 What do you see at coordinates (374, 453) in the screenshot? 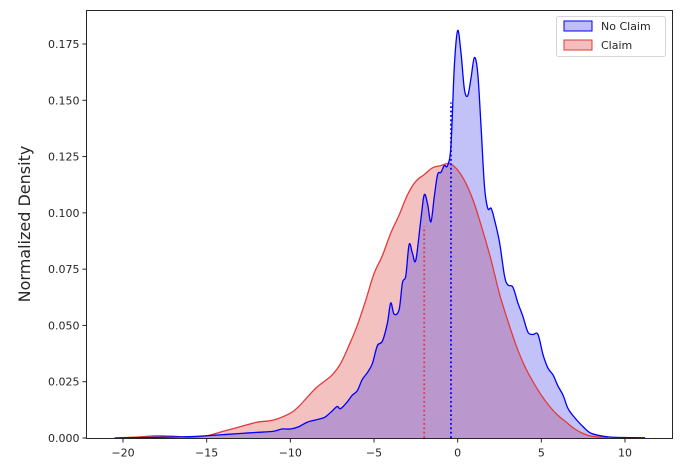
I see `x-tick-label: −5` at bounding box center [374, 453].